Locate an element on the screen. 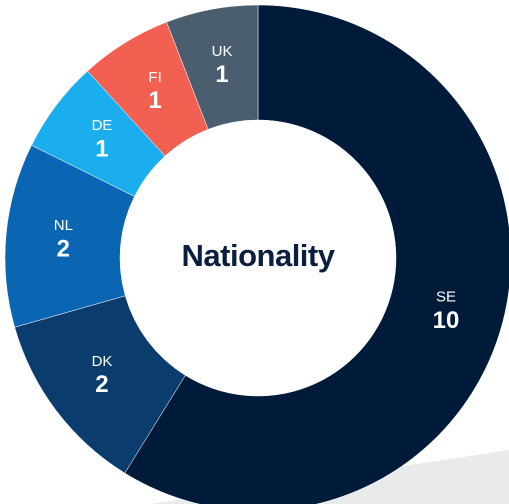 Image resolution: width=509 pixels, height=504 pixels. slice is located at coordinates (212, 67).